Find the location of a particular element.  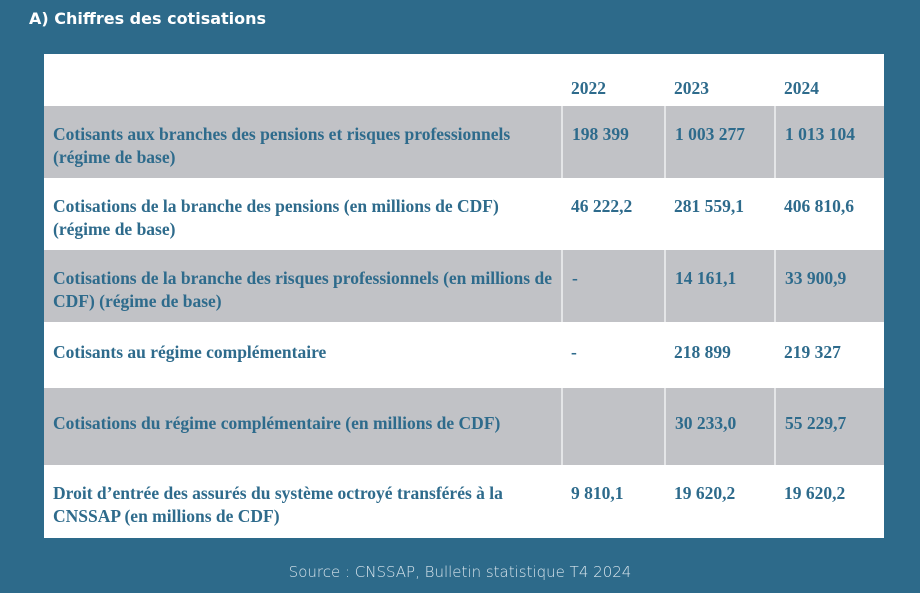

header-2022: 2022 is located at coordinates (588, 88).